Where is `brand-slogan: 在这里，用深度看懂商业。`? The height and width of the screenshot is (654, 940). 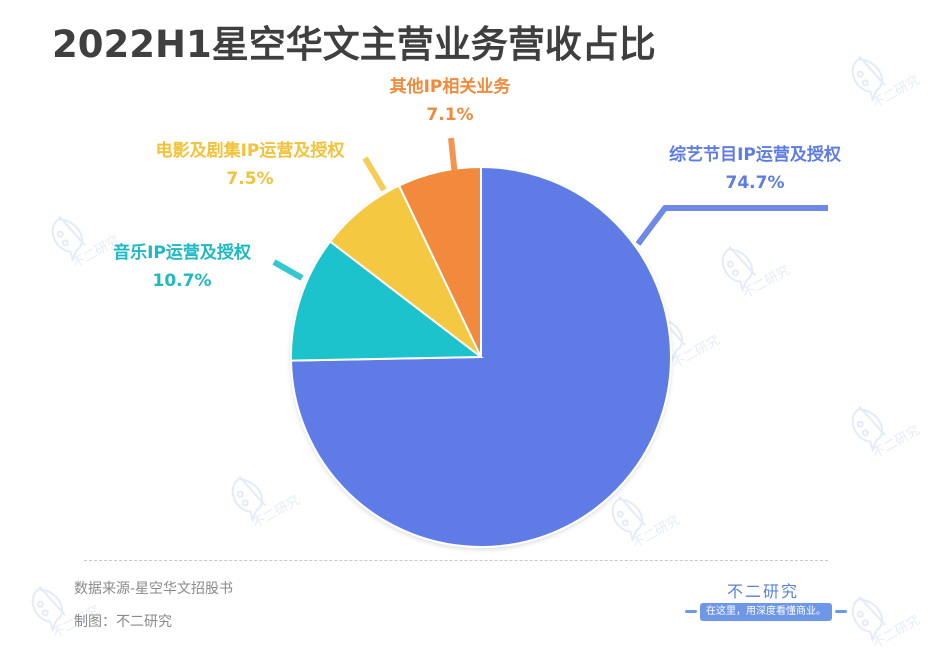
brand-slogan: 在这里，用深度看懂商业。 is located at coordinates (766, 612).